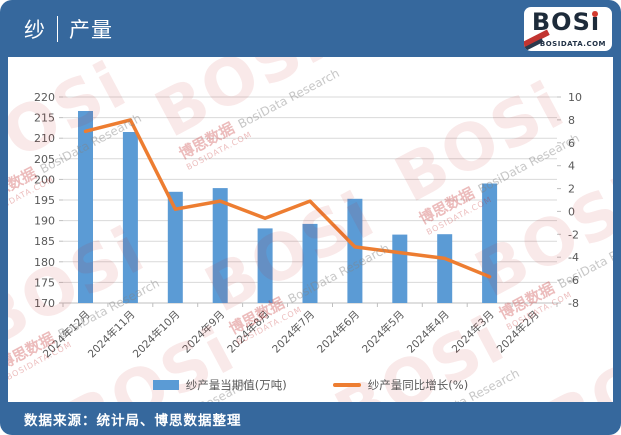  I want to click on svg-text: 185, so click(44, 241).